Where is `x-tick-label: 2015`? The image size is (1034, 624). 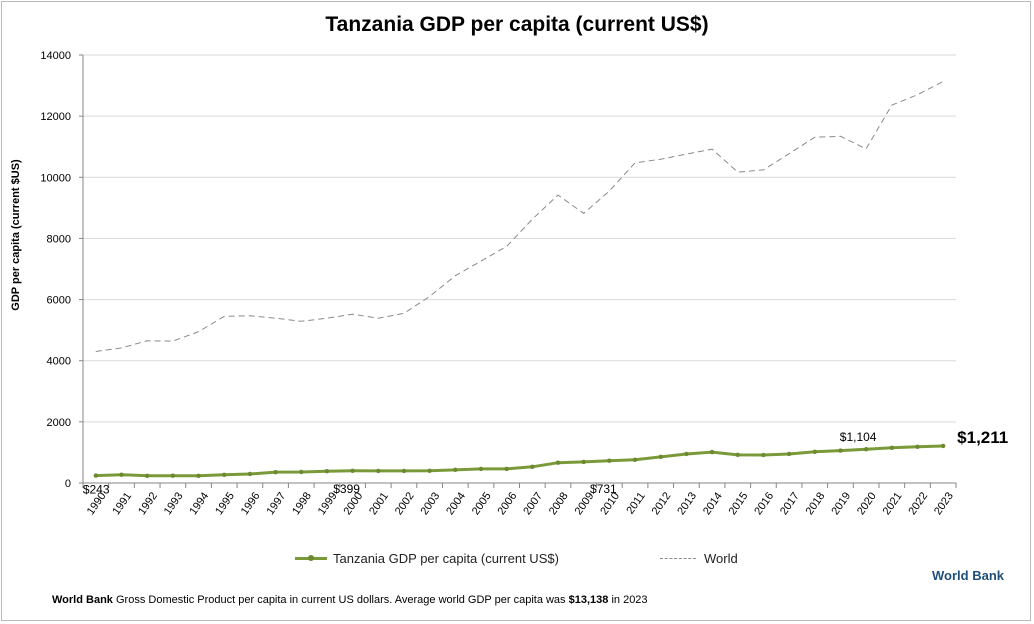
x-tick-label: 2015 is located at coordinates (739, 503).